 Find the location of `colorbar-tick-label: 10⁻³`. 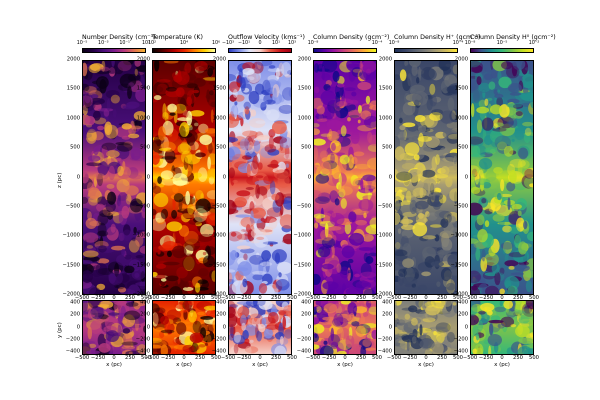

colorbar-tick-label: 10⁻³ is located at coordinates (103, 43).